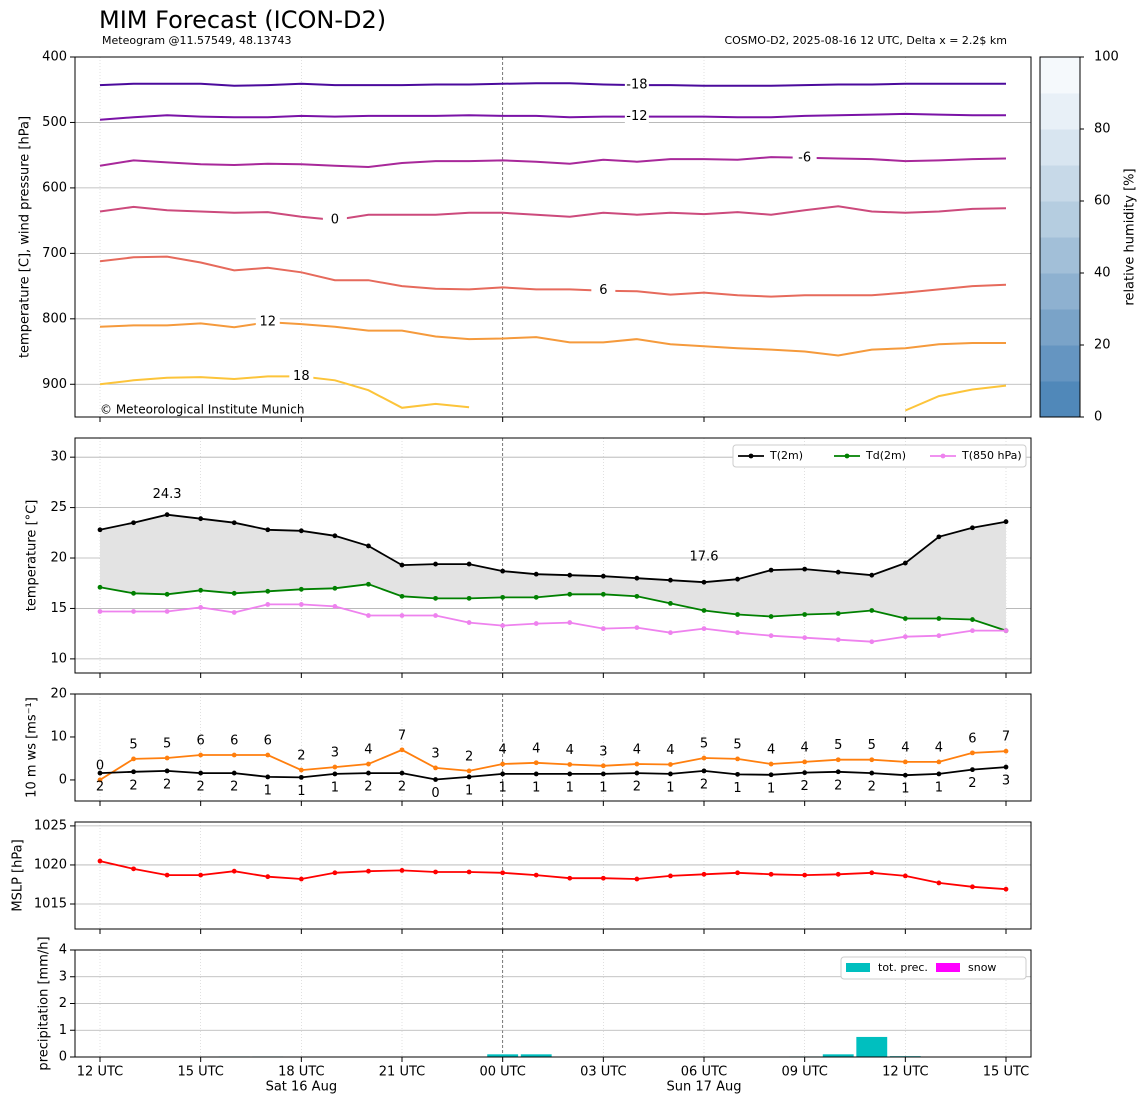 This screenshot has width=1148, height=1105. Describe the element at coordinates (335, 787) in the screenshot. I see `value-label: 1` at that location.